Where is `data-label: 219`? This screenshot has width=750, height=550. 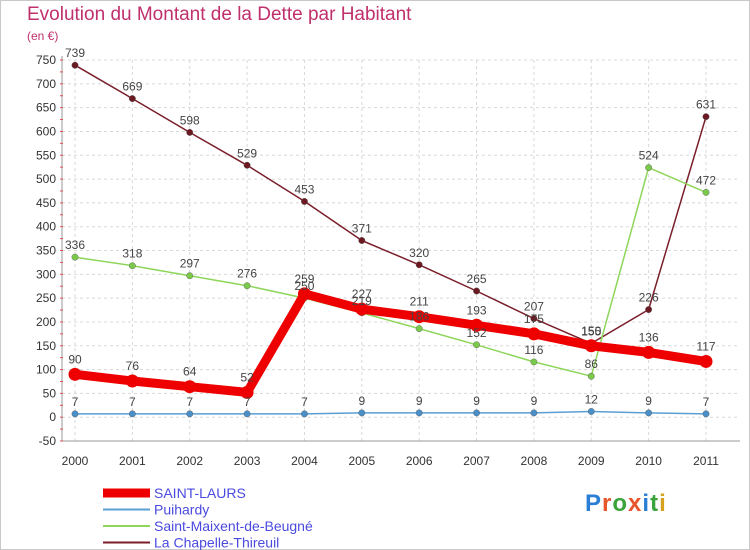
data-label: 219 is located at coordinates (362, 301).